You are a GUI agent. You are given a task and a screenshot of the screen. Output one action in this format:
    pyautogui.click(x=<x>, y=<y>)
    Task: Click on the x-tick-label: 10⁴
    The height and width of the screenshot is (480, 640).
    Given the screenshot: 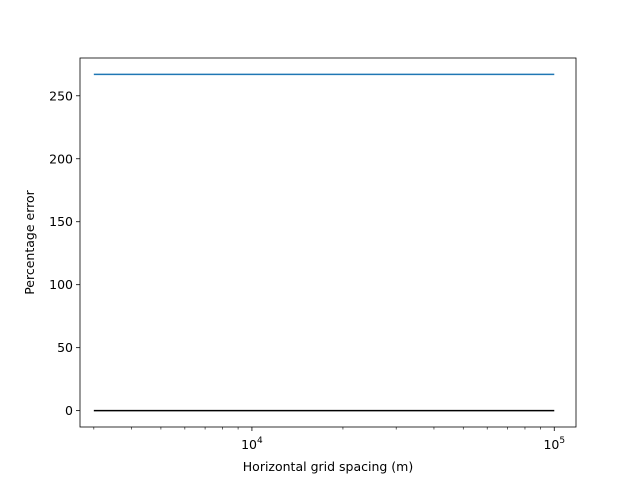 What is the action you would take?
    pyautogui.click(x=252, y=444)
    